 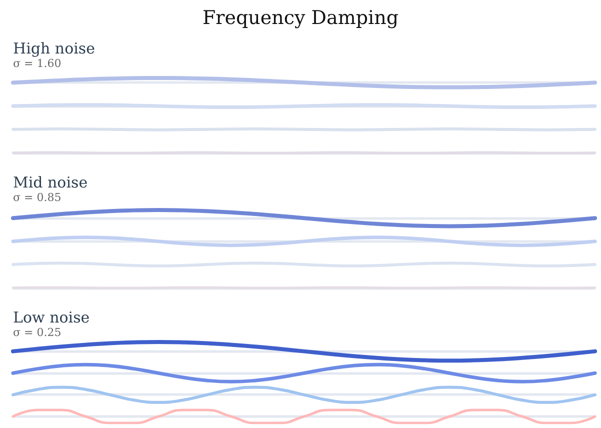 I want to click on chart-subtitle: σ = 0.85, so click(x=37, y=197).